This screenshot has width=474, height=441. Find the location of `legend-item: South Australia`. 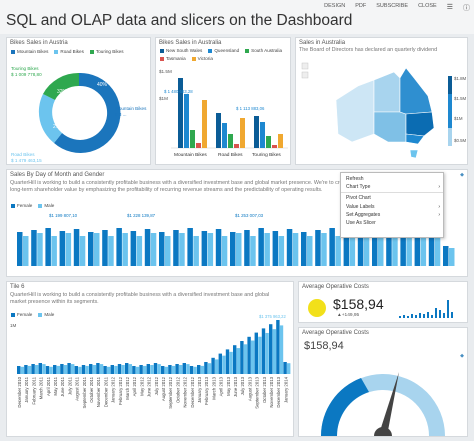

legend-item: South Australia is located at coordinates (263, 50).